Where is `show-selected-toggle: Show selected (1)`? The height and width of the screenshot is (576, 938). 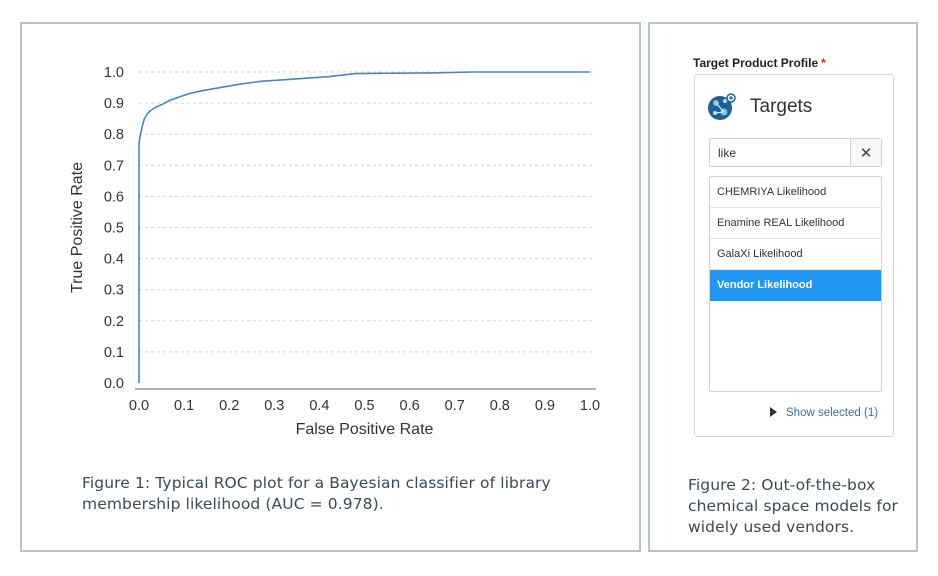 show-selected-toggle: Show selected (1) is located at coordinates (824, 413).